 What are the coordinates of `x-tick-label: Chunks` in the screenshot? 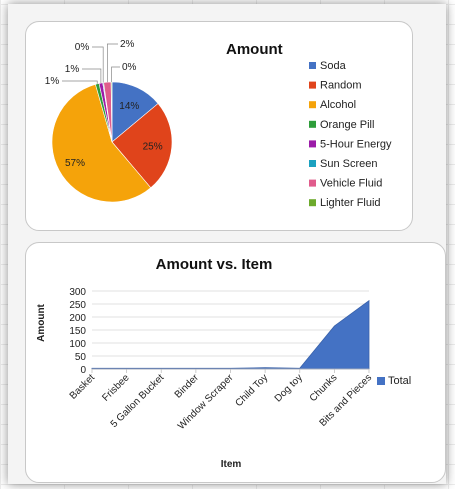 It's located at (324, 388).